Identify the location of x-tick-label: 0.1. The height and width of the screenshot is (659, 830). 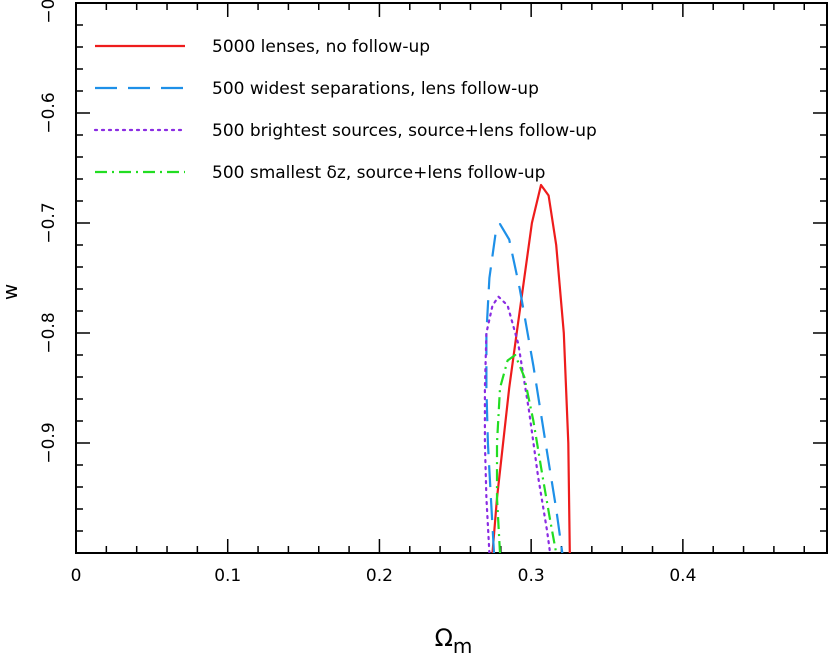
(227, 576).